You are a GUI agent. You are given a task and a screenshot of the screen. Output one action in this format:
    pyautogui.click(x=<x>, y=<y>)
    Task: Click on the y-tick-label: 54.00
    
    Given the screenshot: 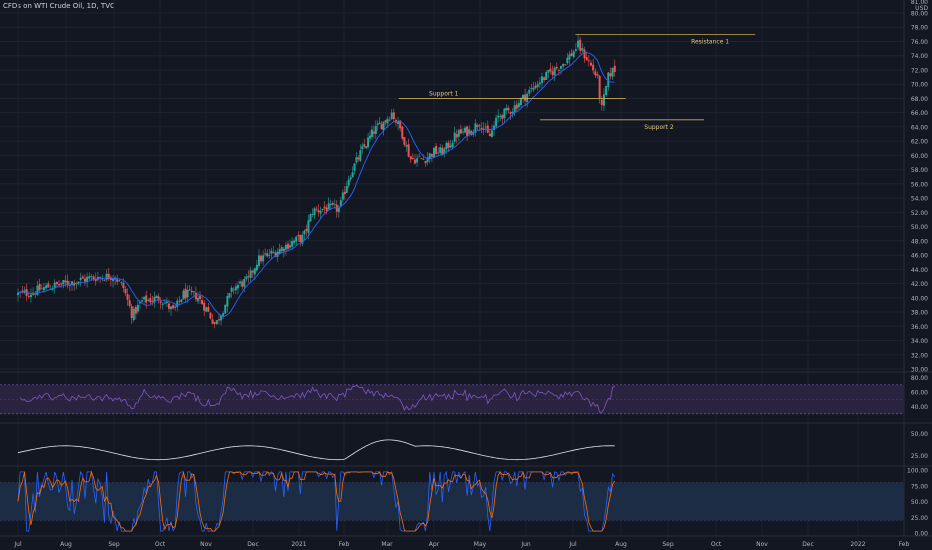 What is the action you would take?
    pyautogui.click(x=919, y=199)
    